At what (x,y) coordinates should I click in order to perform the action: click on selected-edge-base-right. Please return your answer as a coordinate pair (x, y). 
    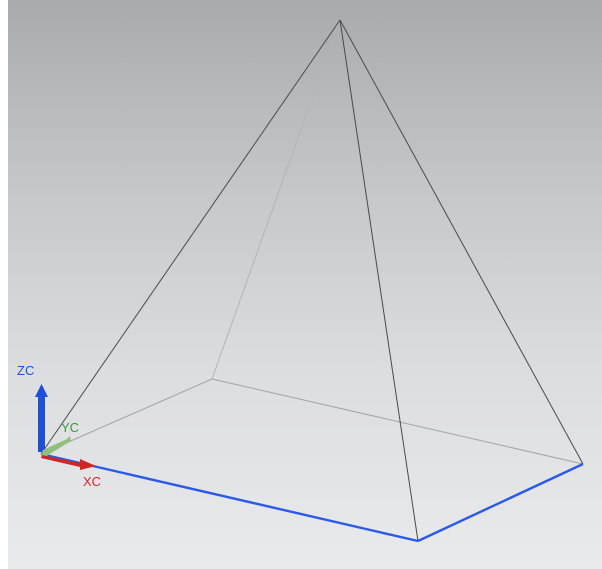
    Looking at the image, I should click on (500, 502).